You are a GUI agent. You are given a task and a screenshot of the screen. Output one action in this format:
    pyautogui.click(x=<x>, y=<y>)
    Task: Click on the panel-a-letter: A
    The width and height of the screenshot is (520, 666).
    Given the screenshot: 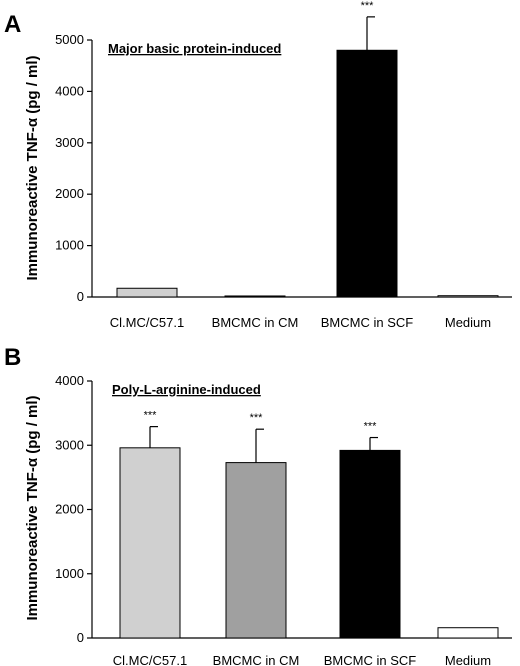 What is the action you would take?
    pyautogui.click(x=12, y=24)
    